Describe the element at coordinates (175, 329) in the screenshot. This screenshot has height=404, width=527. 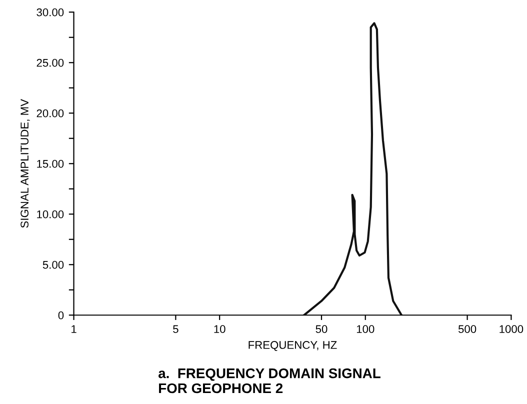
I see `x-tick-label: 5` at that location.